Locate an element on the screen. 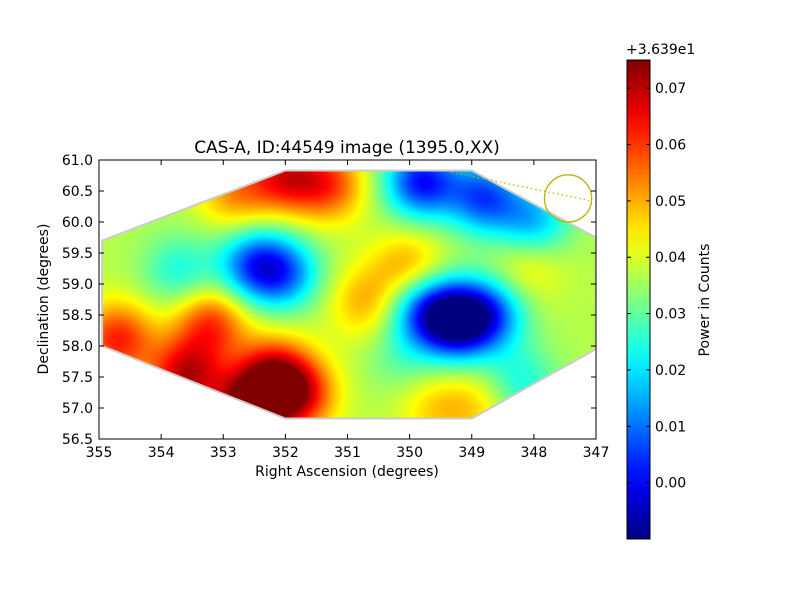 The width and height of the screenshot is (800, 600). y-tick-label: 58.5 is located at coordinates (77, 316).